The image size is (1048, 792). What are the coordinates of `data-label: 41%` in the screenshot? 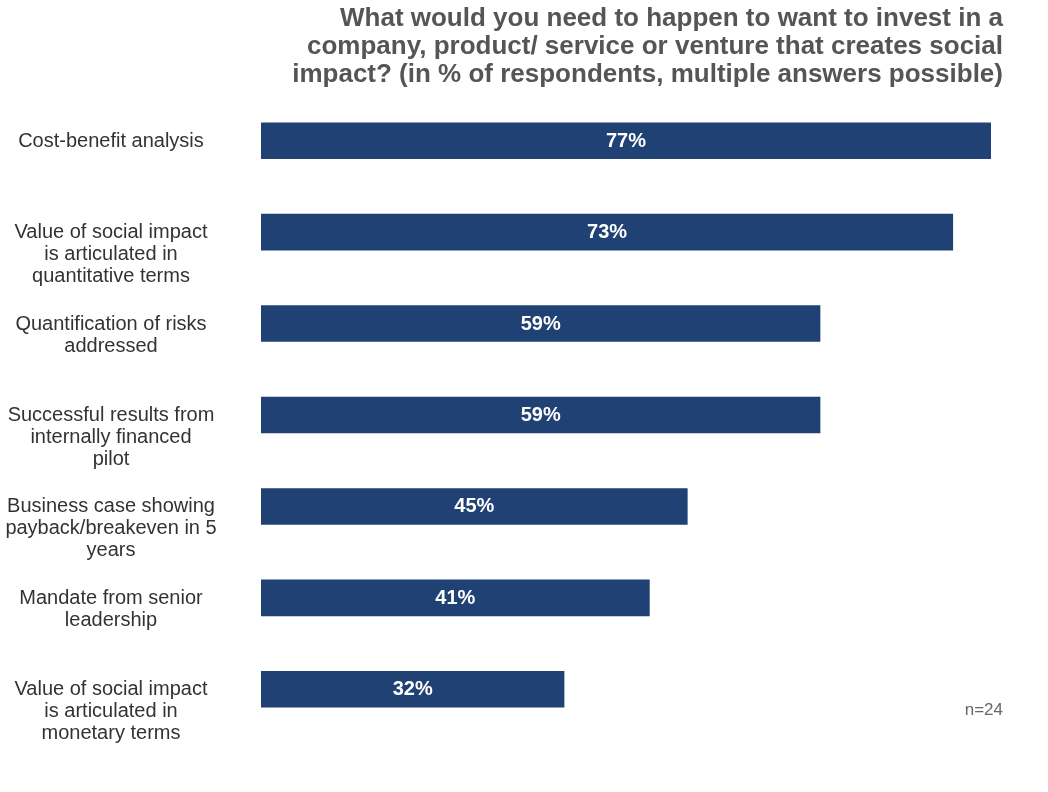 It's located at (455, 596).